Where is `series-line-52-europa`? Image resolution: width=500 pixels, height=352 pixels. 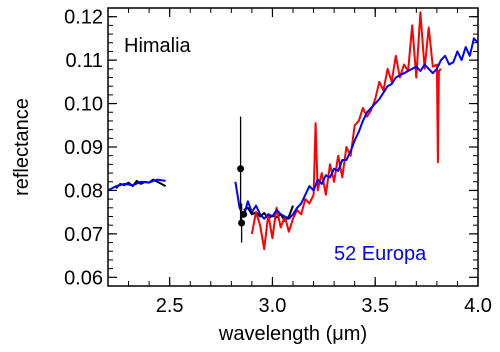 series-line-52-europa is located at coordinates (136, 185).